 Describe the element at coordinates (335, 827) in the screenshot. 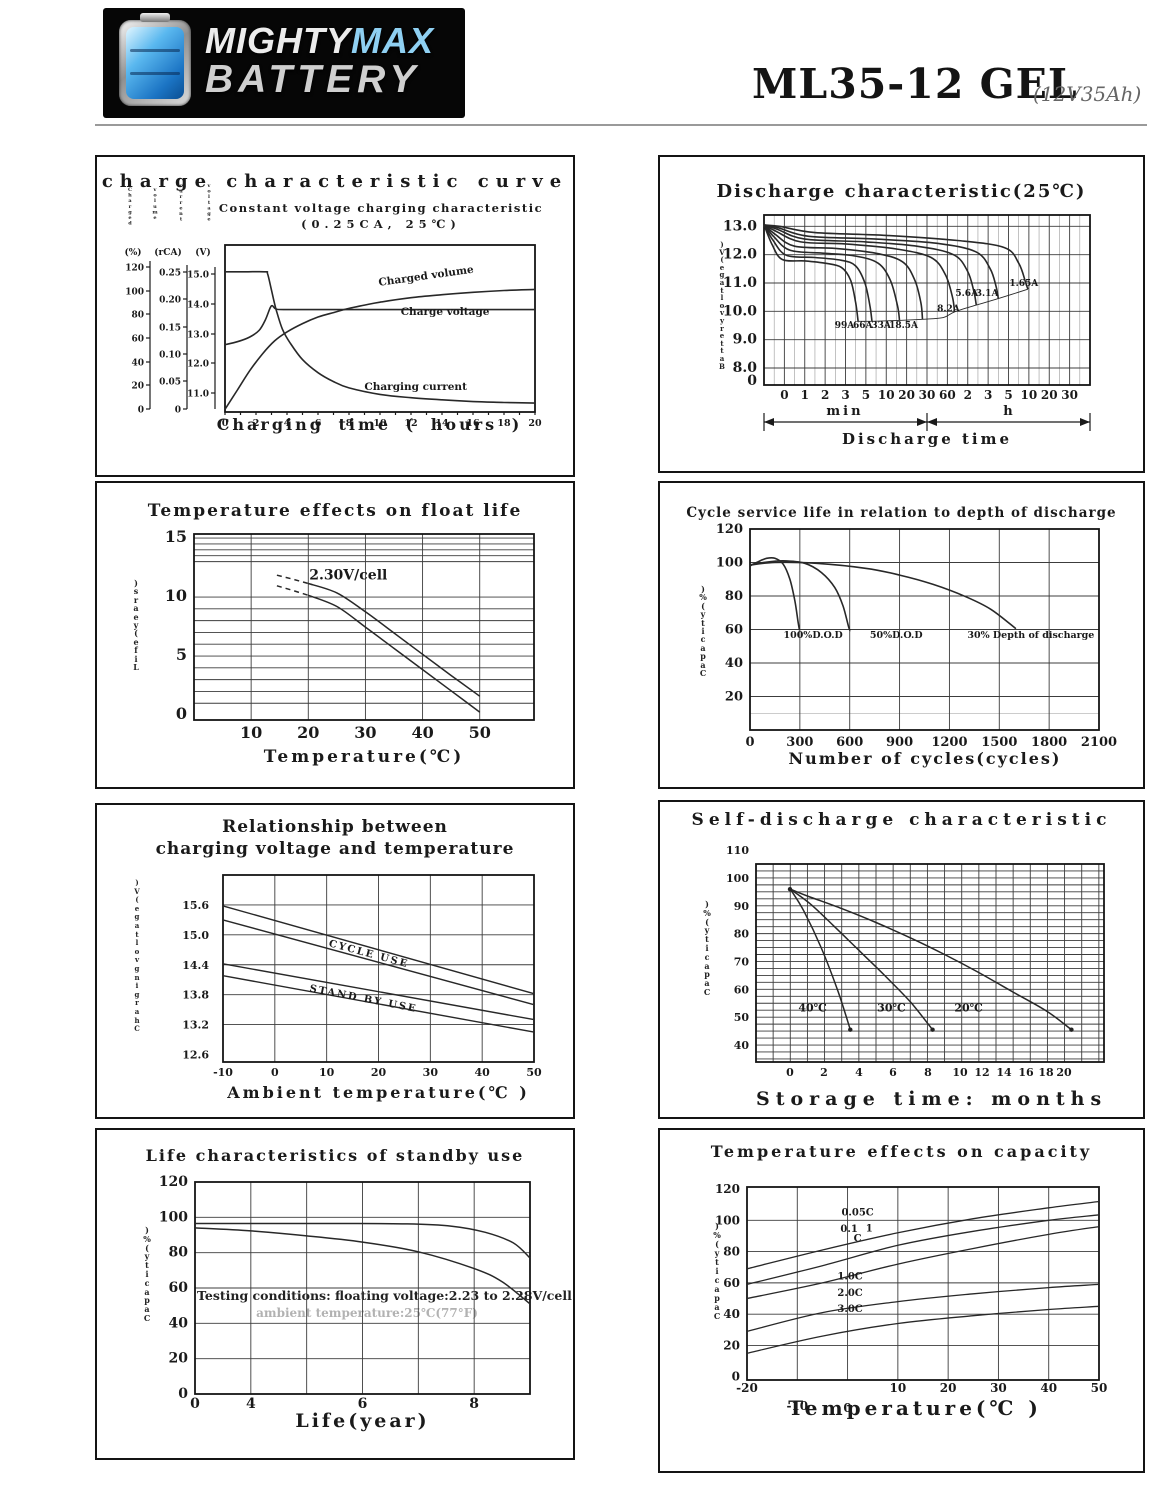

I see `chart-title: Relationship between` at that location.